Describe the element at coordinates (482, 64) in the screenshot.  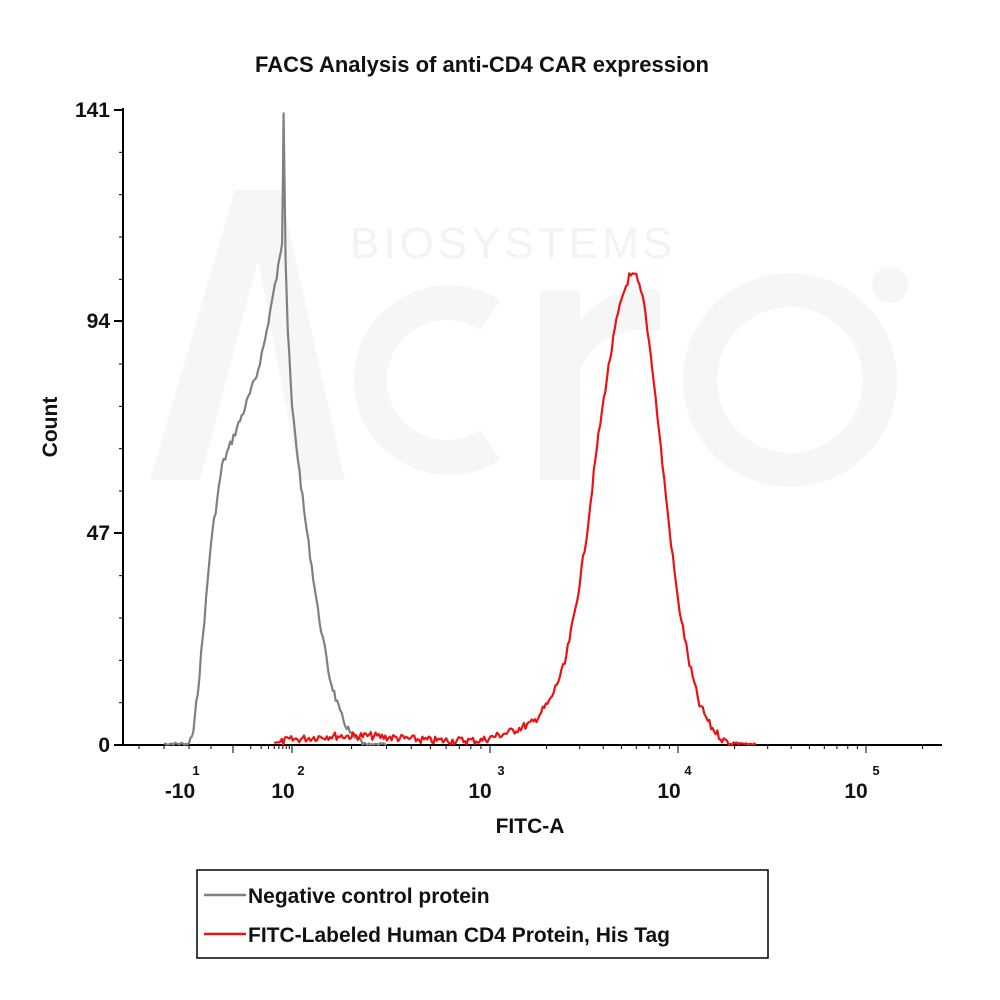
I see `chart-title: FACS Analysis of anti-CD4 CAR expression` at that location.